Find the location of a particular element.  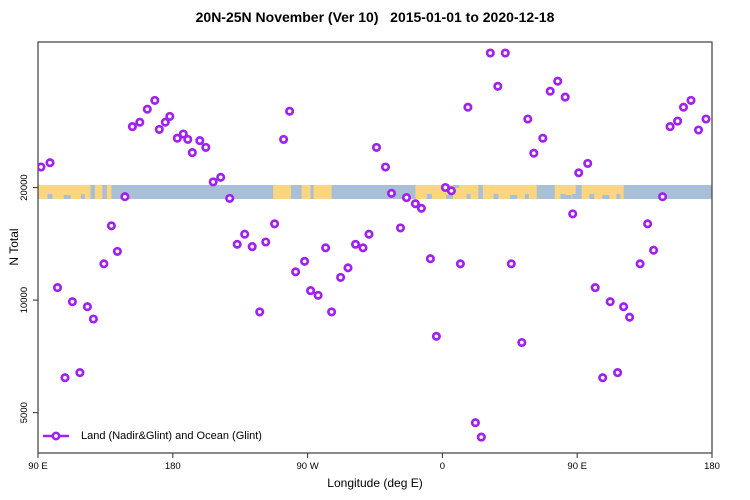

y-tick-label: 20000 is located at coordinates (24, 187).